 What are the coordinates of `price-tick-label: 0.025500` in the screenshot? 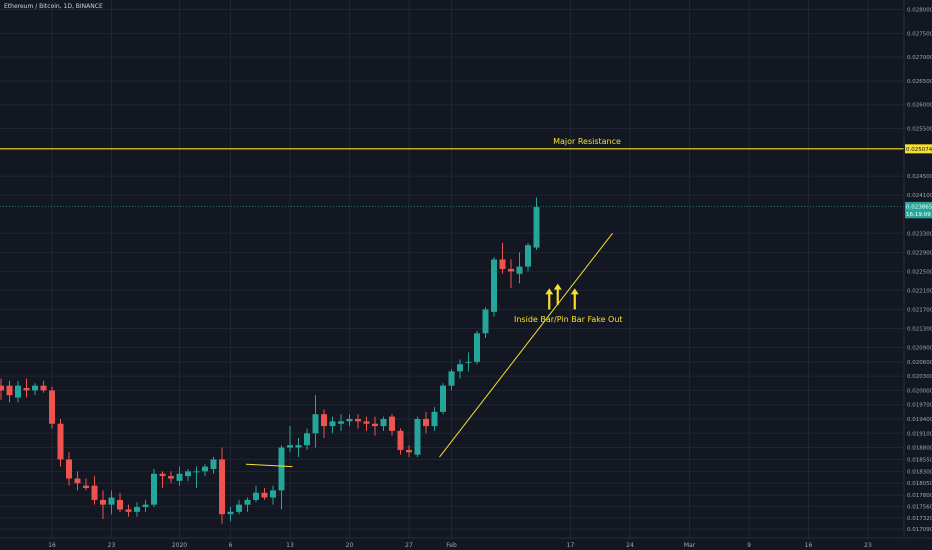 It's located at (919, 130).